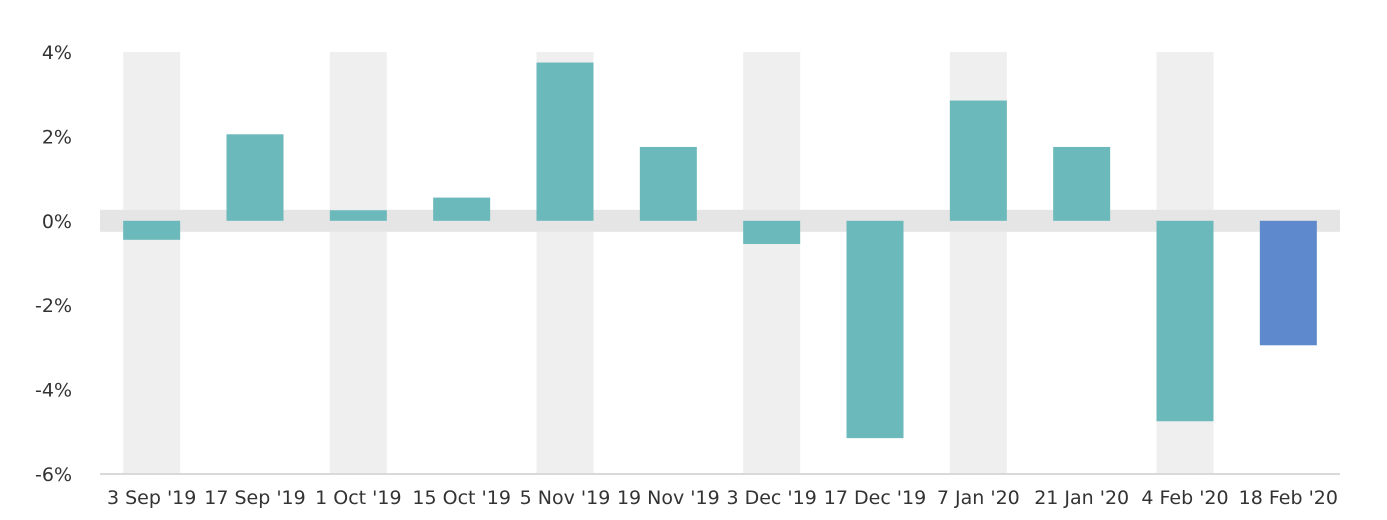 Image resolution: width=1387 pixels, height=520 pixels. Describe the element at coordinates (57, 53) in the screenshot. I see `y-tick-label: 4%` at that location.